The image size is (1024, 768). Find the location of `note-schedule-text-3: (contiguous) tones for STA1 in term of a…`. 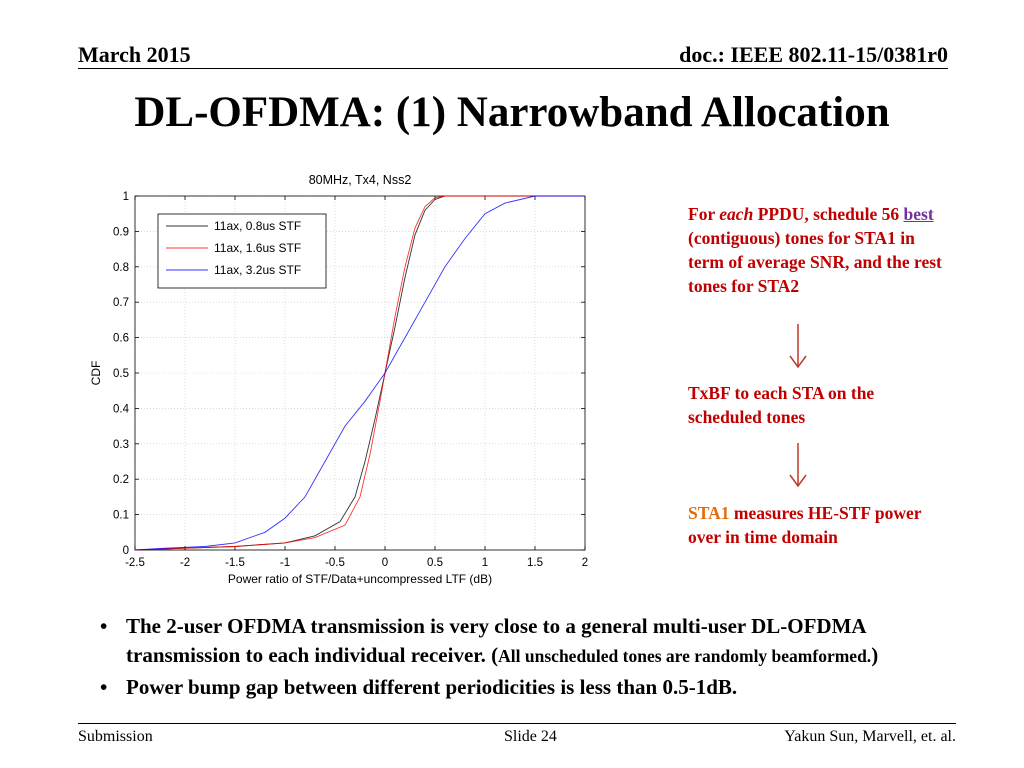

note-schedule-text-3: (contiguous) tones for STA1 in term of a… is located at coordinates (815, 262).